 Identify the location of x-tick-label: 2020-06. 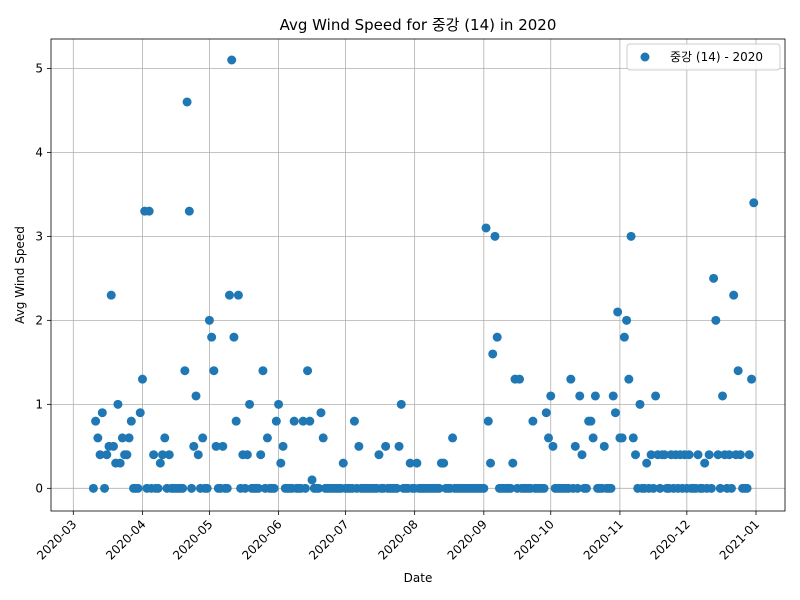
(261, 539).